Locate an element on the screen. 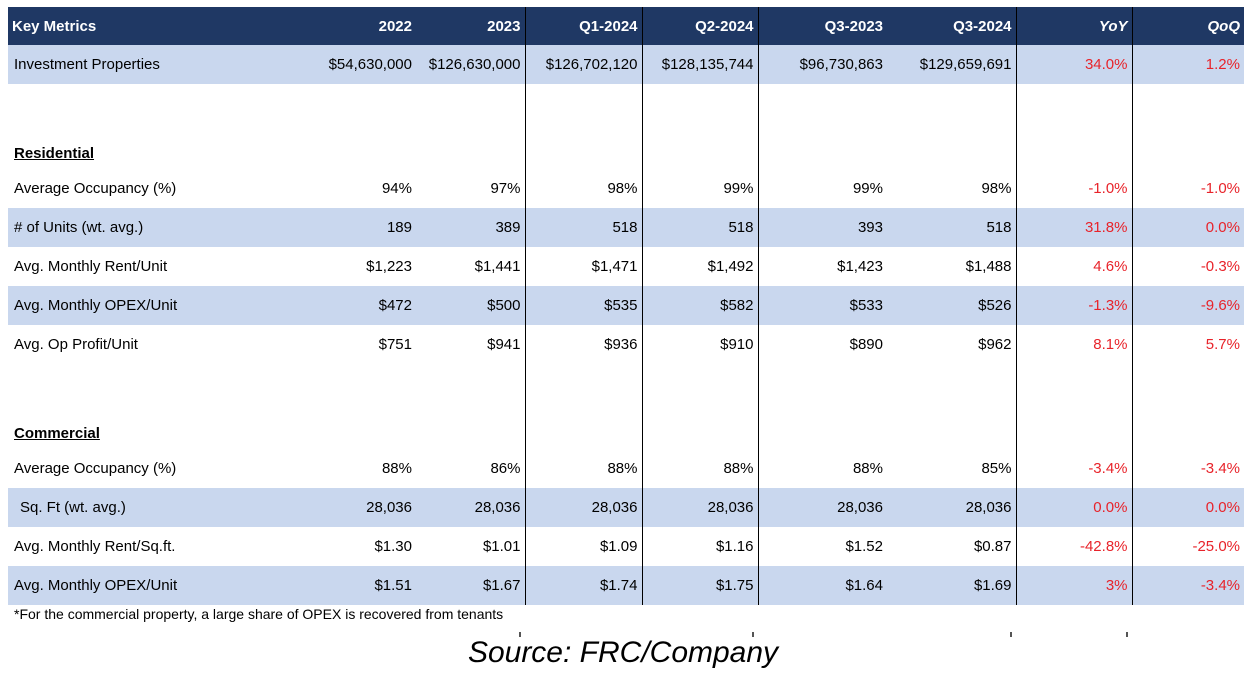 This screenshot has width=1246, height=678. cell-q3-2024: 98% is located at coordinates (952, 188).